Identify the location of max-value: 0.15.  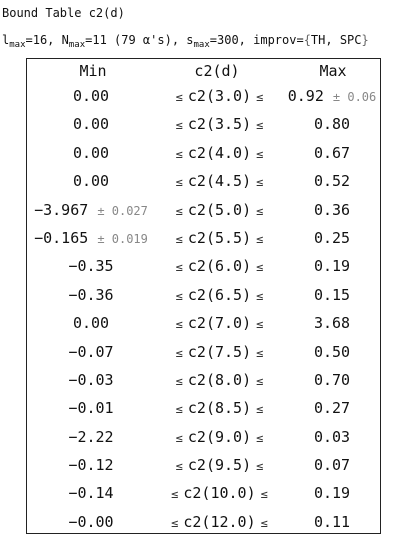
(332, 294).